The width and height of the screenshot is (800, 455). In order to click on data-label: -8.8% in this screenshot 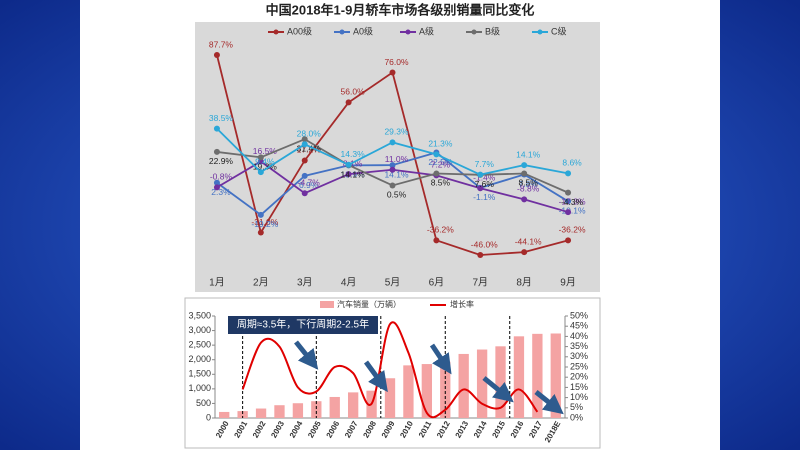, I will do `click(528, 189)`.